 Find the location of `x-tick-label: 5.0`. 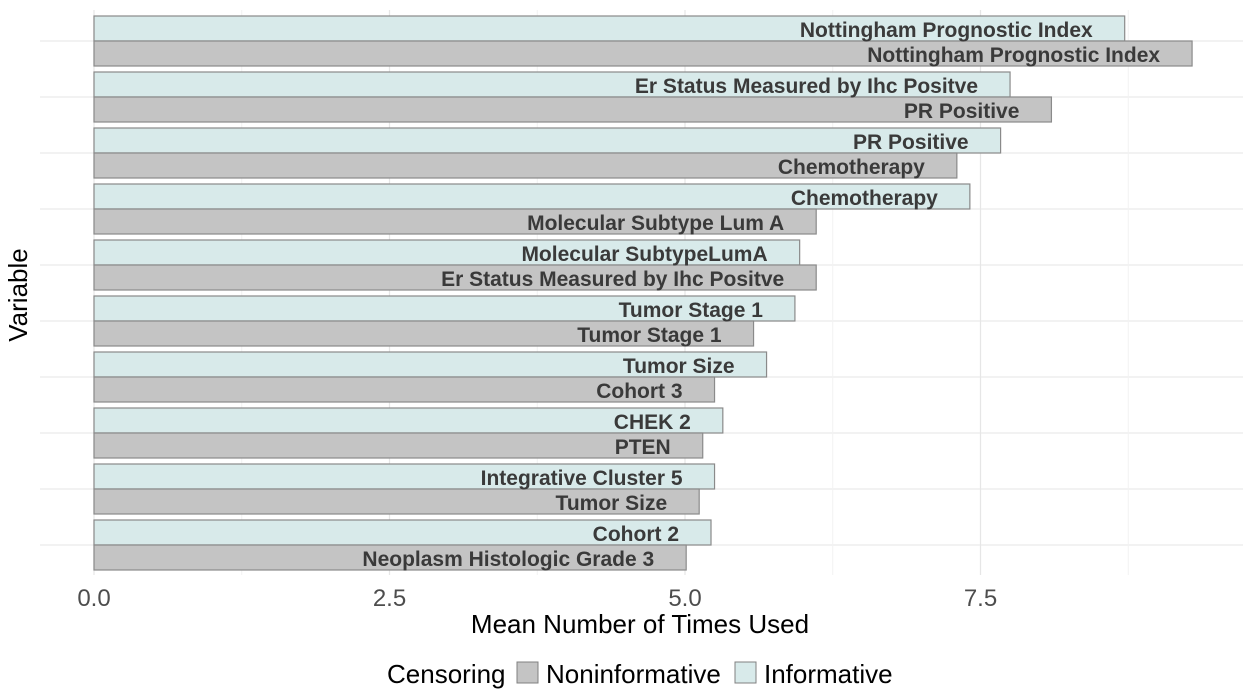

x-tick-label: 5.0 is located at coordinates (684, 598).